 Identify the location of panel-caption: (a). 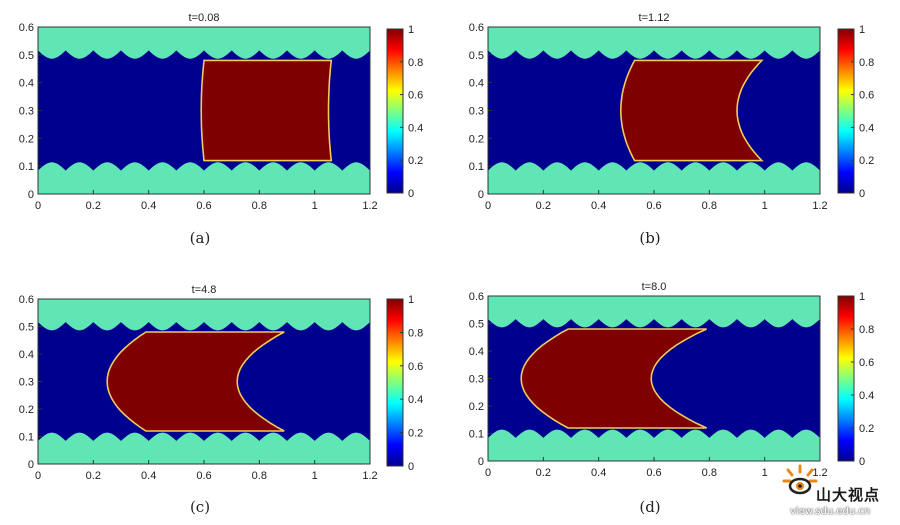
(200, 238).